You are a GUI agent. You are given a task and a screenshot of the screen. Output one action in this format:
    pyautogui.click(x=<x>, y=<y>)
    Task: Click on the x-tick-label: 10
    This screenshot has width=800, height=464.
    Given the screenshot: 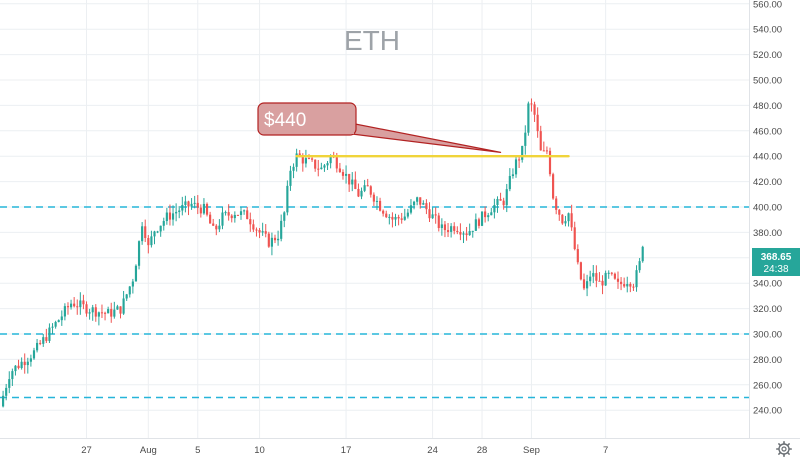 What is the action you would take?
    pyautogui.click(x=259, y=450)
    